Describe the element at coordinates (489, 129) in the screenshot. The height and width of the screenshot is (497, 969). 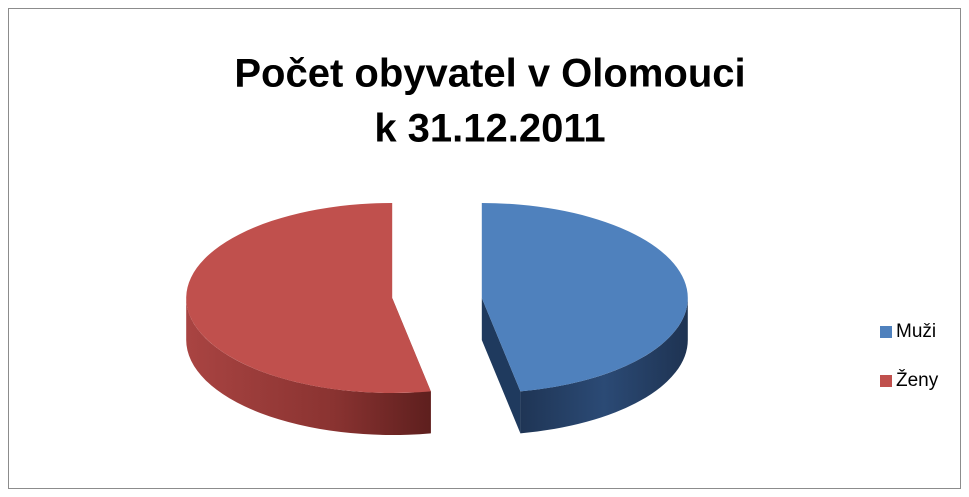
I see `chart-title: k 31.12.2011` at that location.